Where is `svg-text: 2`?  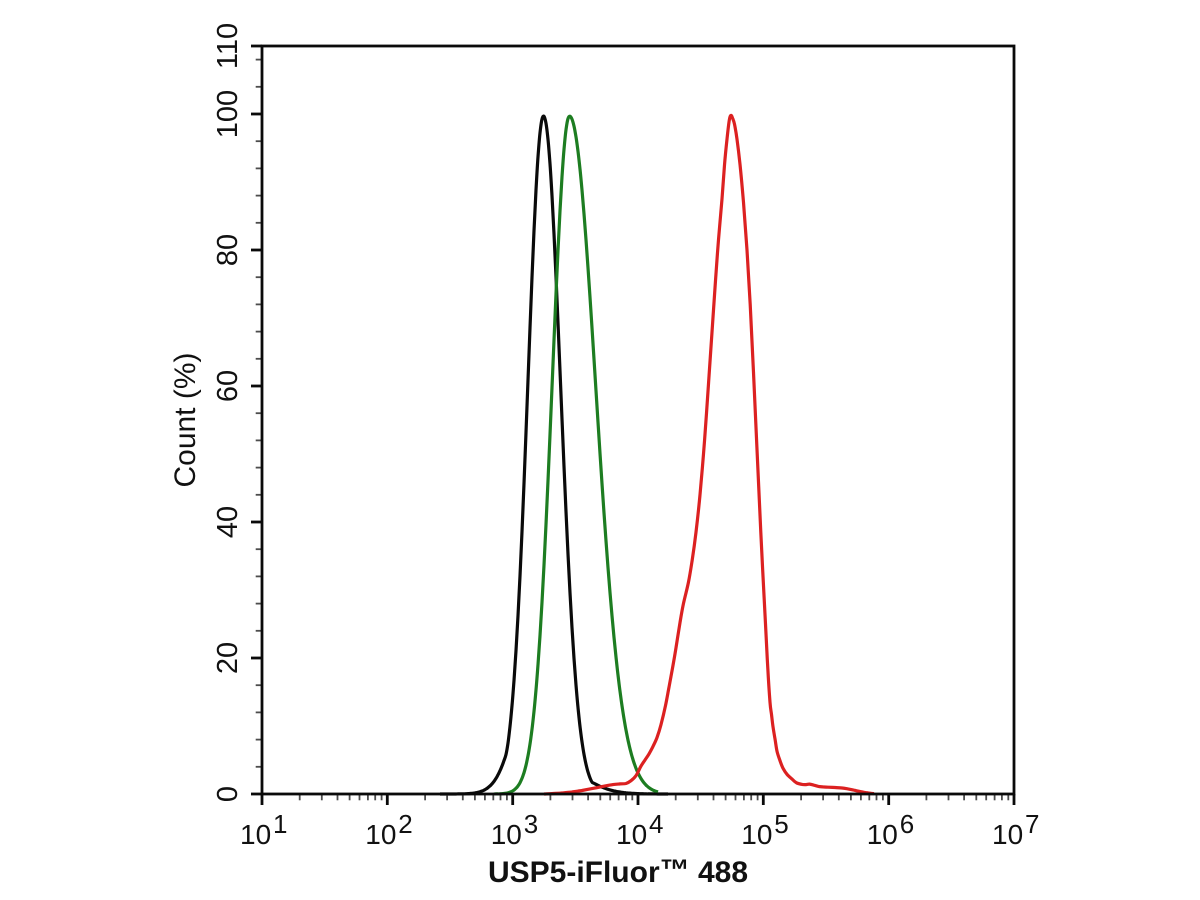 svg-text: 2 is located at coordinates (405, 824).